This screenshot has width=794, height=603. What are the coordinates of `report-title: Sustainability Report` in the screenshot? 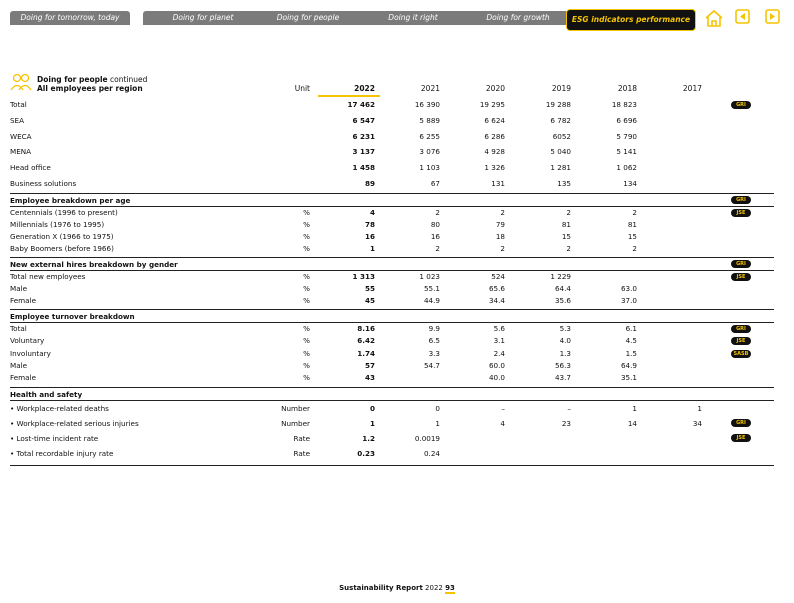 It's located at (381, 588).